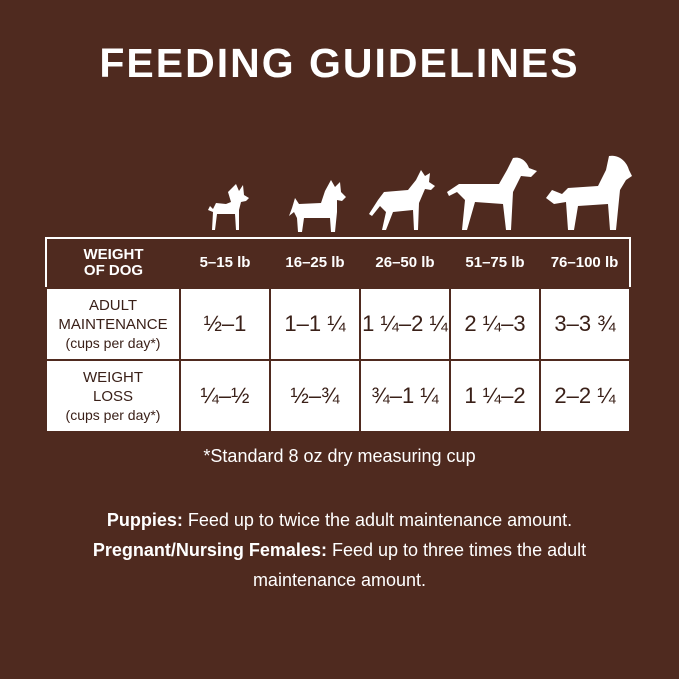 The width and height of the screenshot is (679, 679). Describe the element at coordinates (113, 270) in the screenshot. I see `header-label-line: OF DOG` at that location.